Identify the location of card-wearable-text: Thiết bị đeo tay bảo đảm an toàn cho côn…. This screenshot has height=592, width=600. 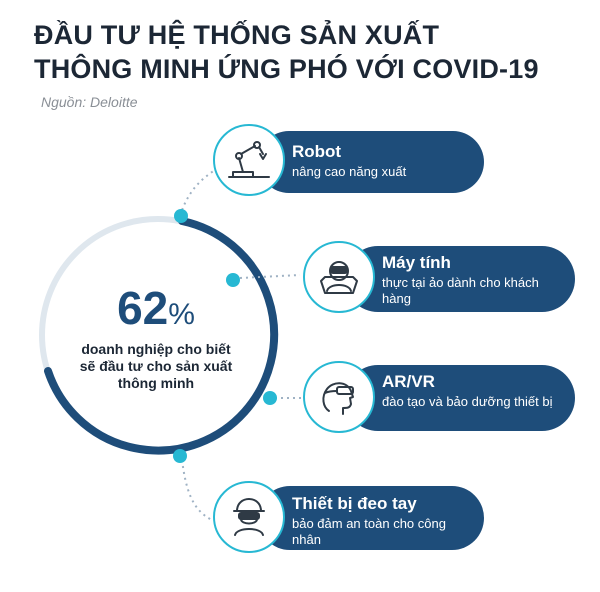
(379, 521).